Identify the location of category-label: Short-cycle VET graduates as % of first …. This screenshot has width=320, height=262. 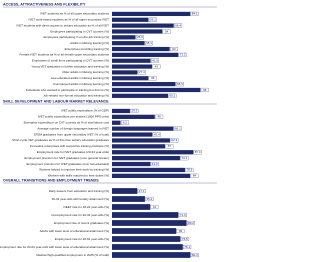
(60, 140).